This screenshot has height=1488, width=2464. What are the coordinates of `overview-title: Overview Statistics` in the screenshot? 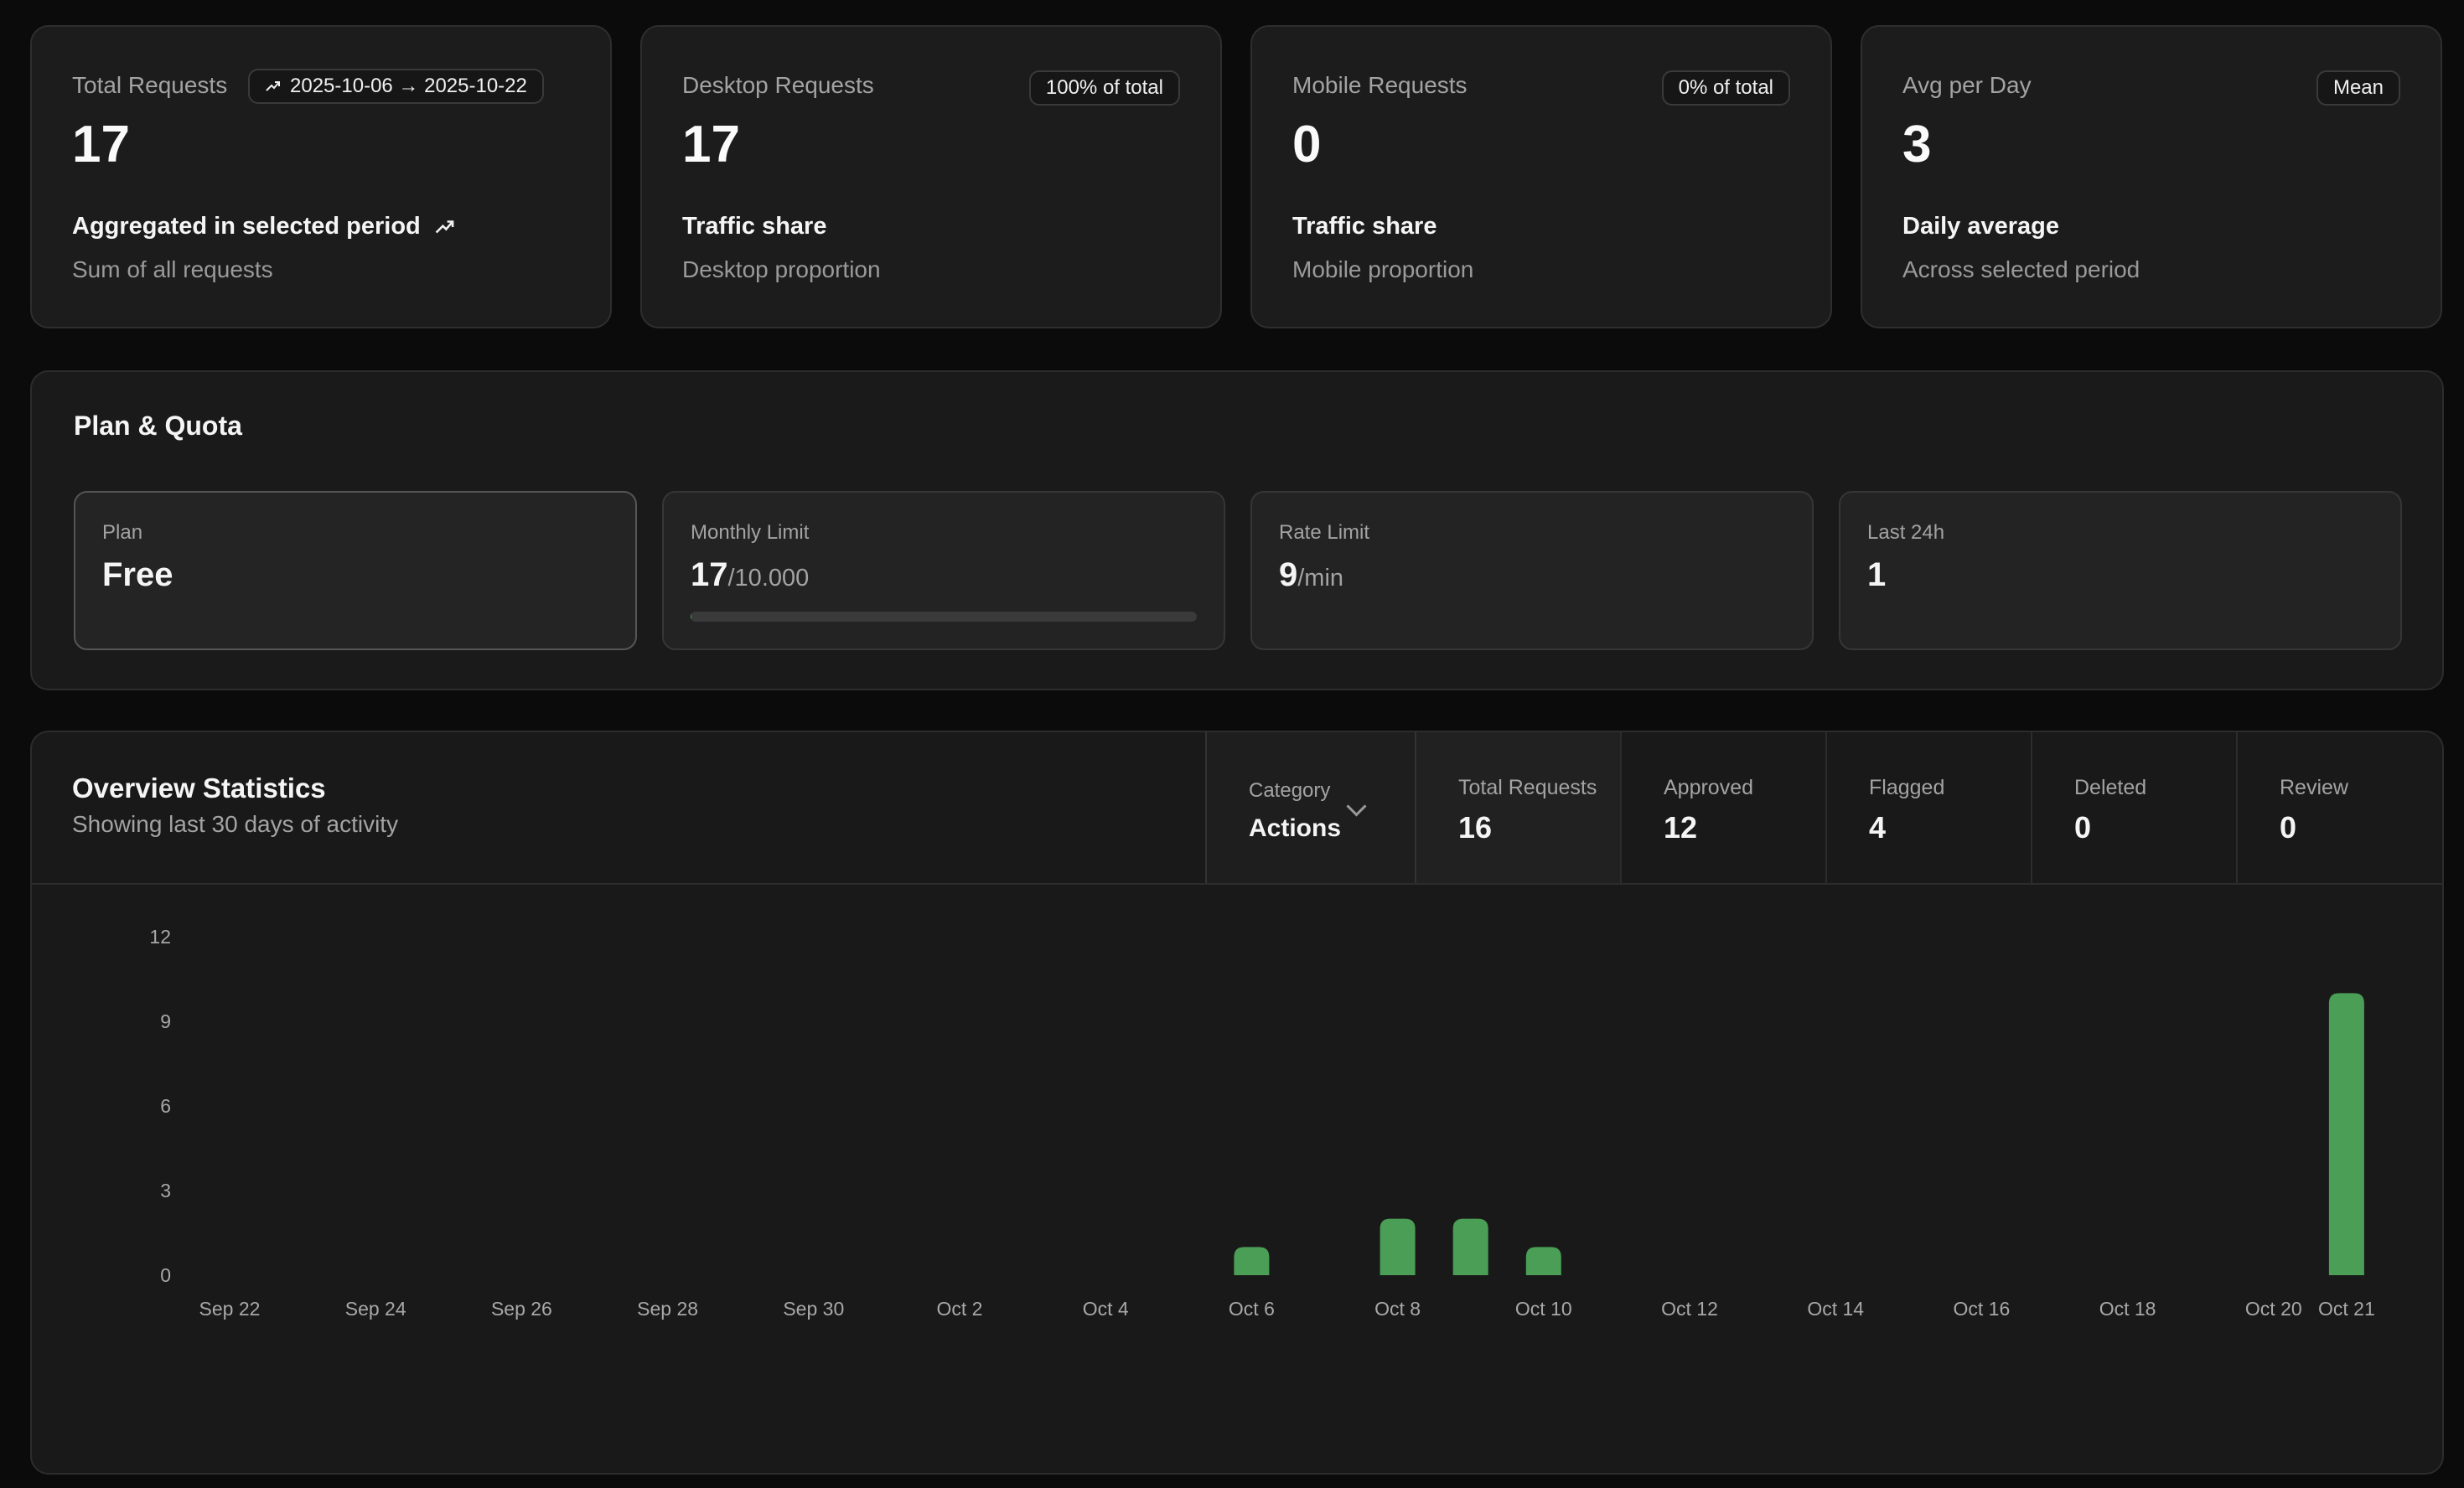 It's located at (199, 787).